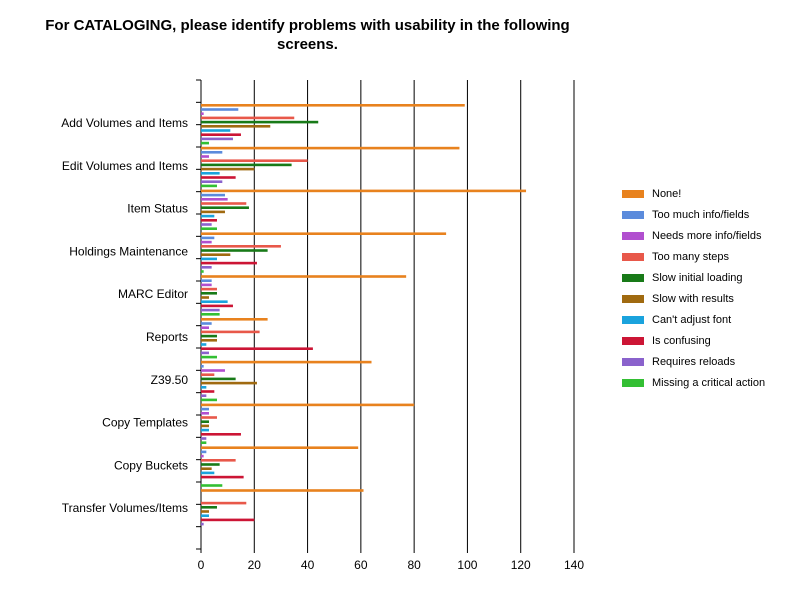 This screenshot has height=600, width=800. Describe the element at coordinates (574, 565) in the screenshot. I see `x-tick-label: 140` at that location.